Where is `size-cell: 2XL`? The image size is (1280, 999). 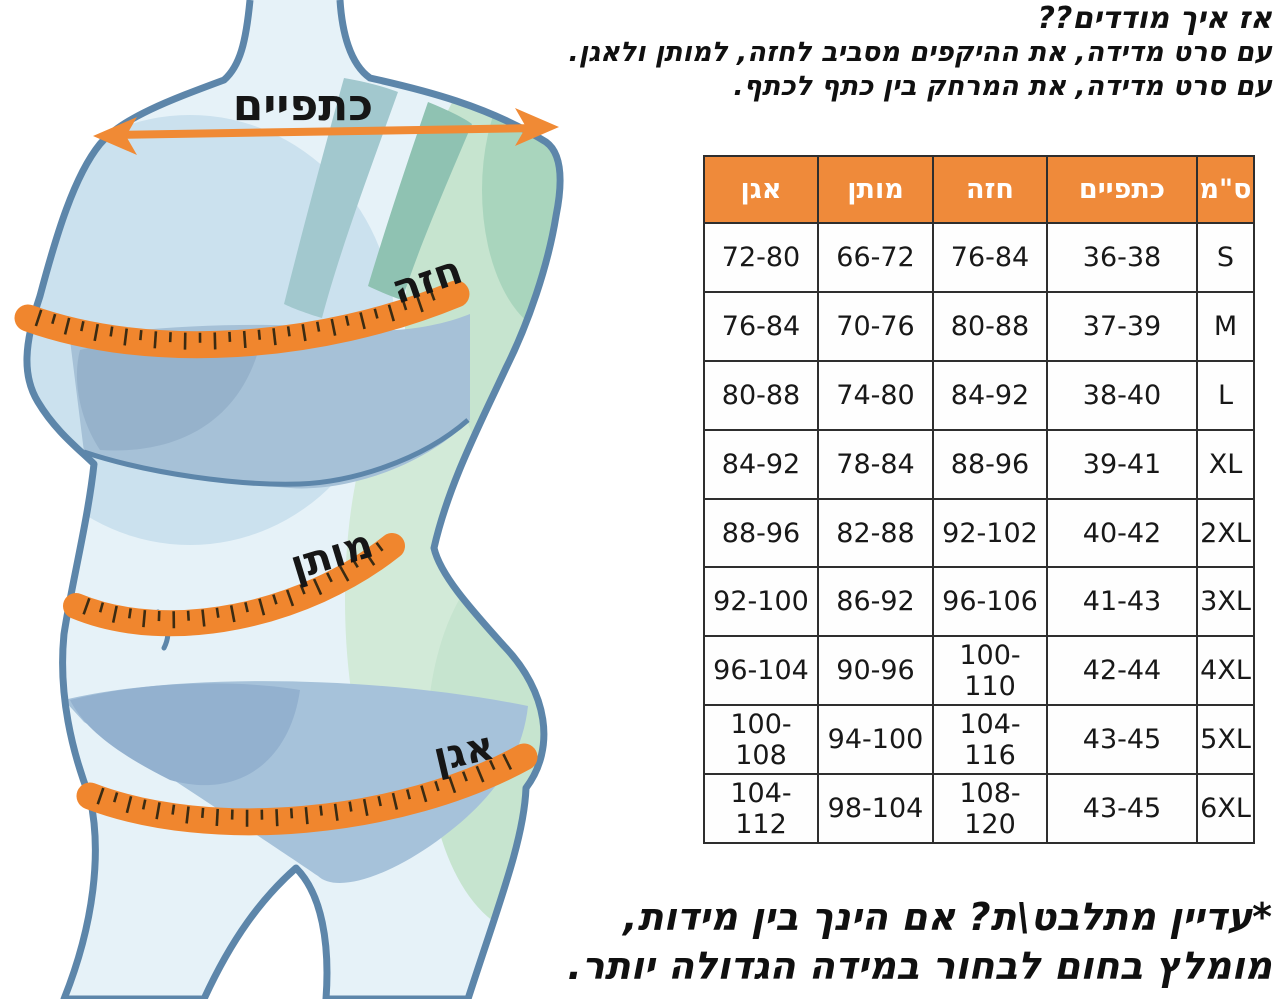
size-cell: 2XL is located at coordinates (1225, 533).